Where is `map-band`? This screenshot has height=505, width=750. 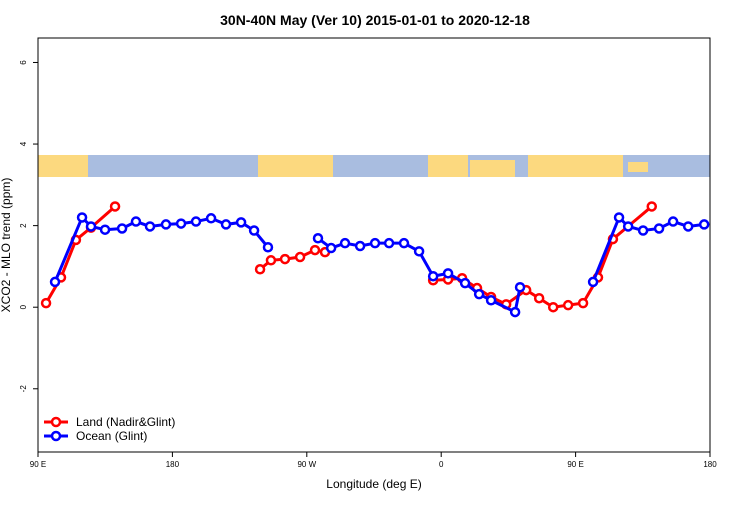 map-band is located at coordinates (374, 166).